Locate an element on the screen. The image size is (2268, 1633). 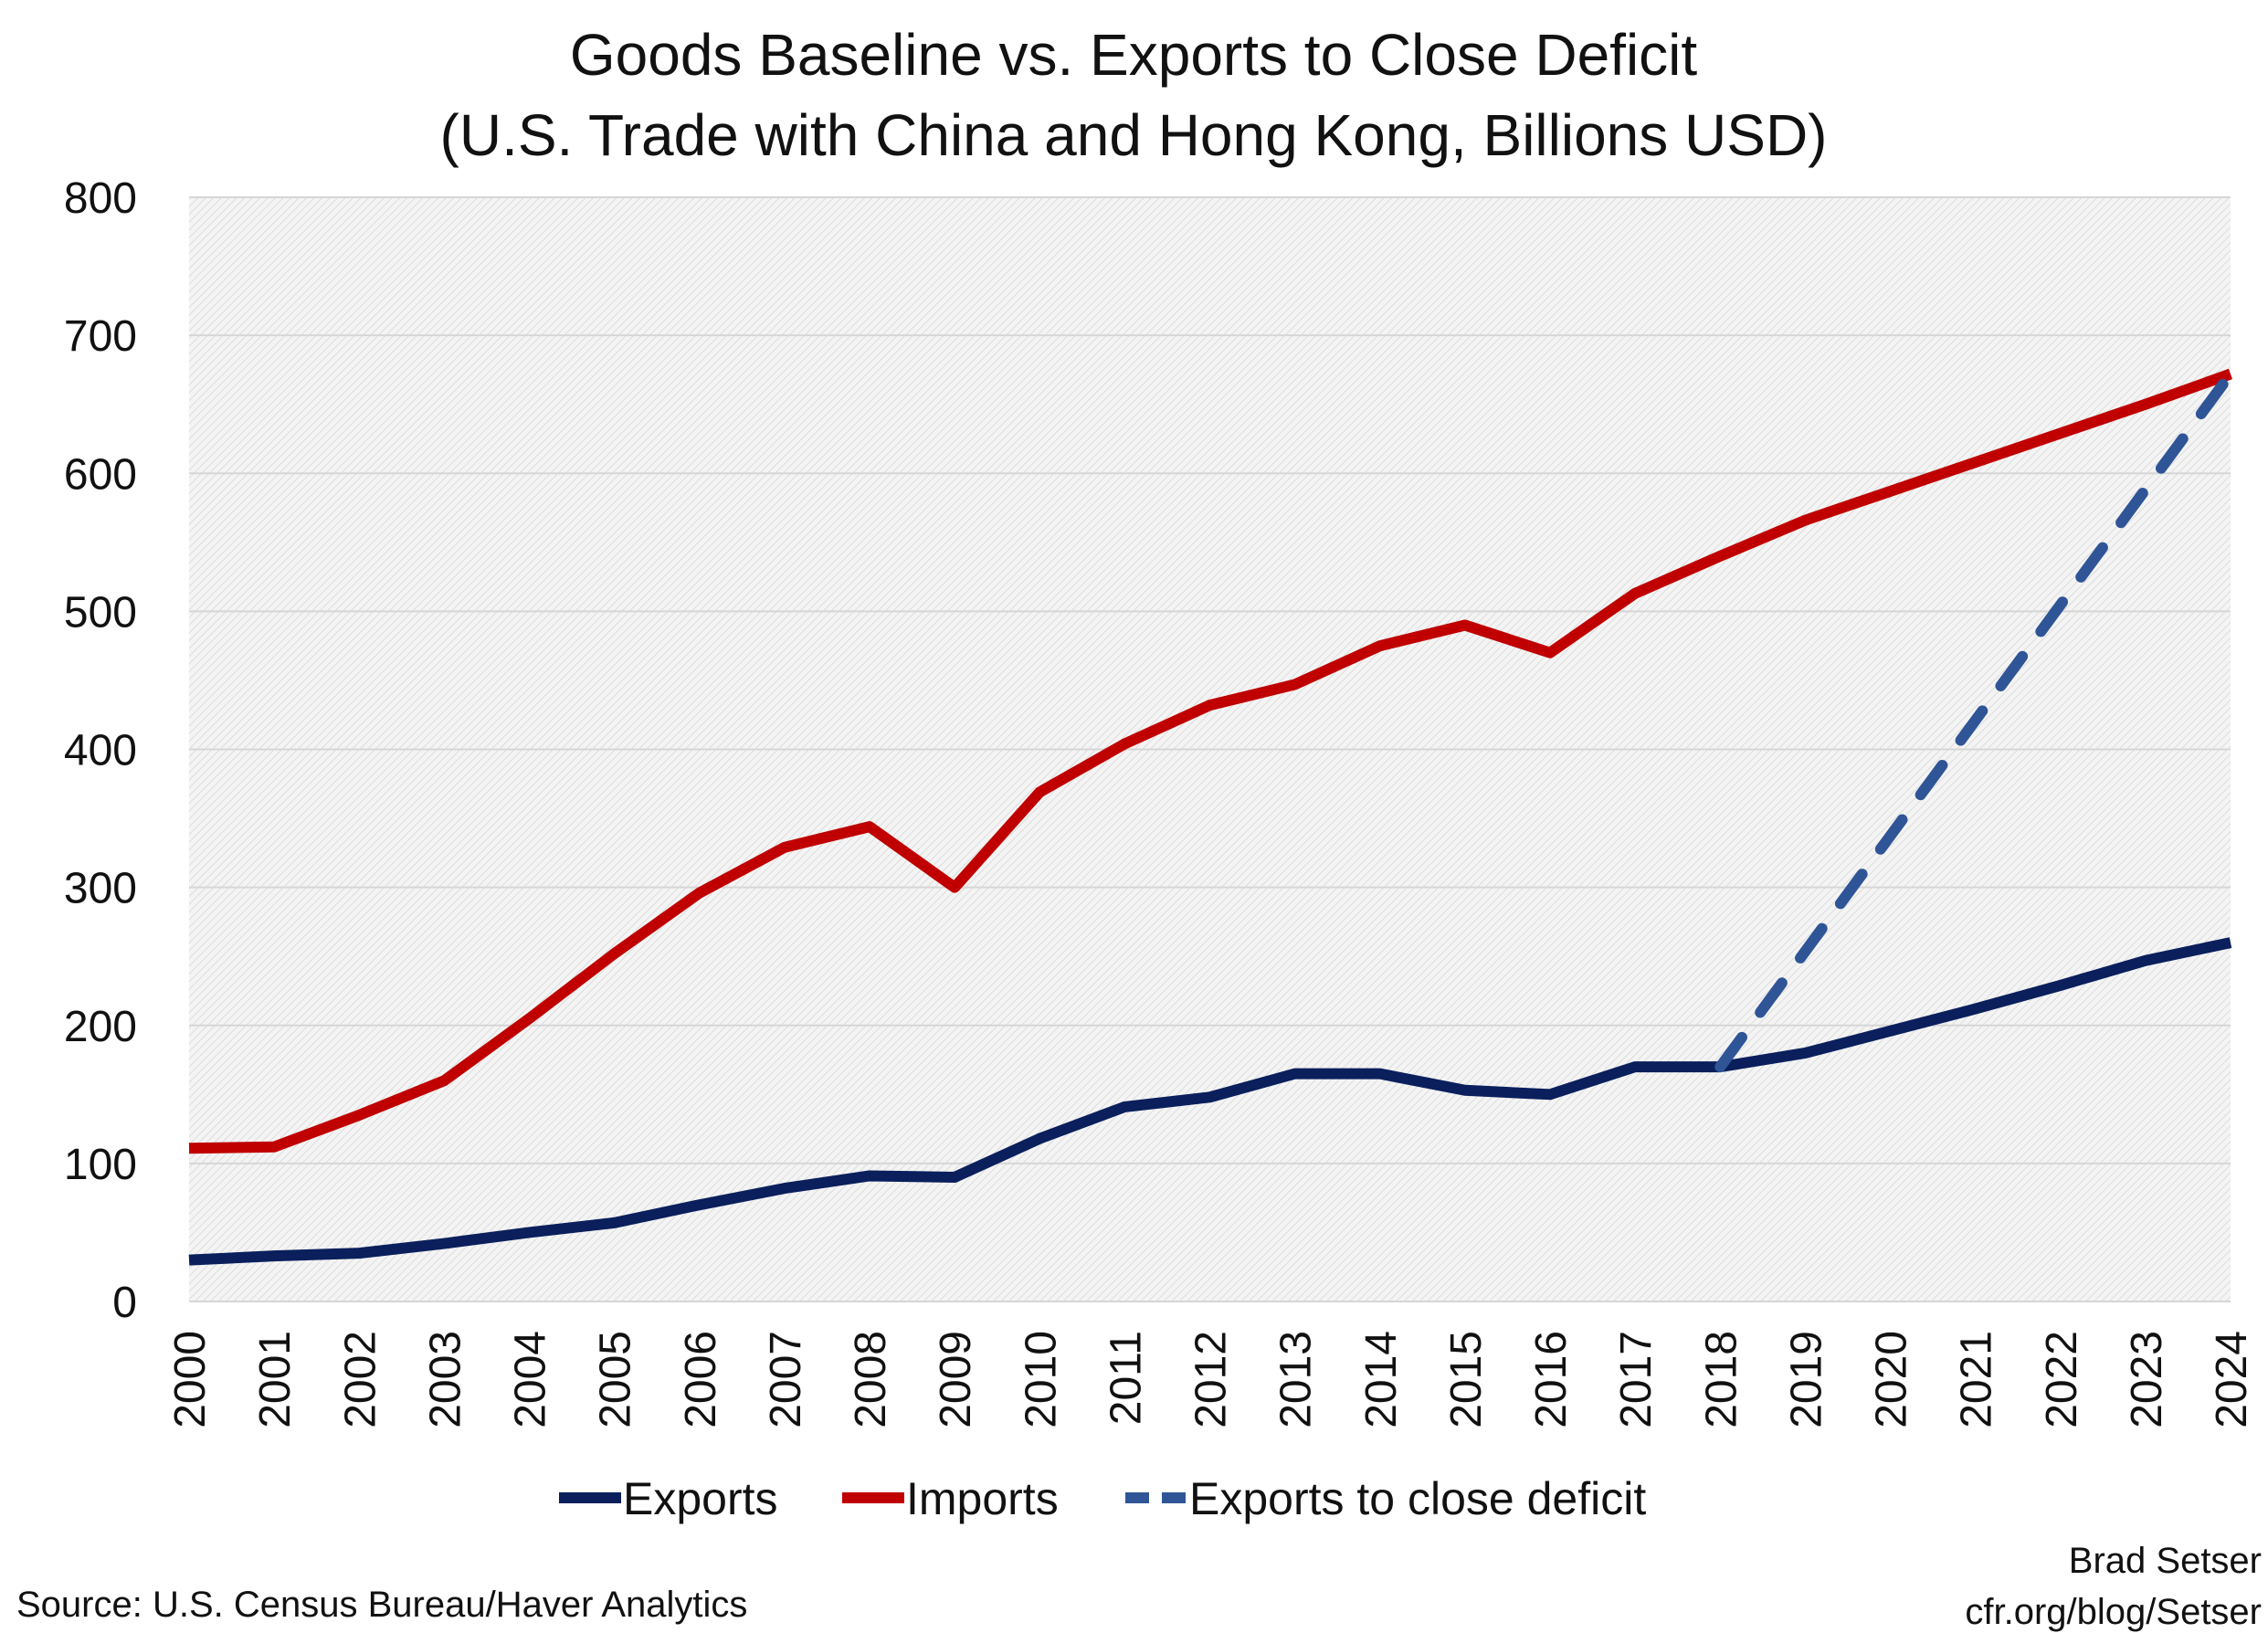
x-tick-label: 2024 is located at coordinates (2232, 1379).